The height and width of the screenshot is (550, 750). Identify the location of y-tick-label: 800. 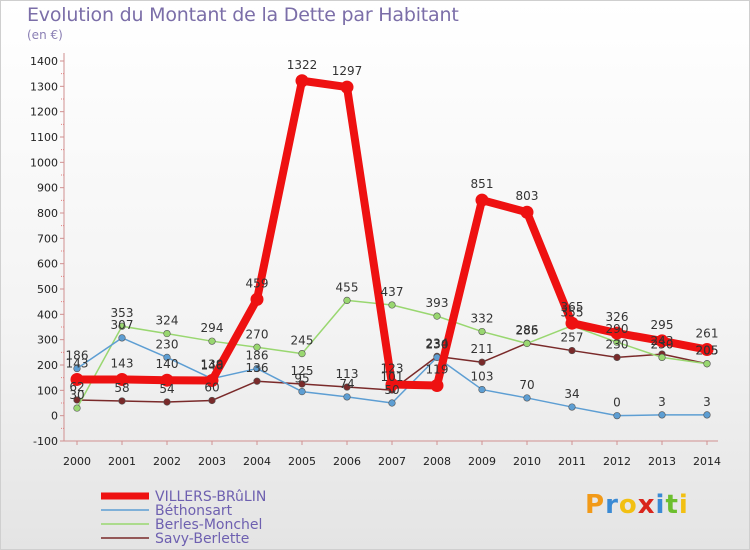
(47, 213).